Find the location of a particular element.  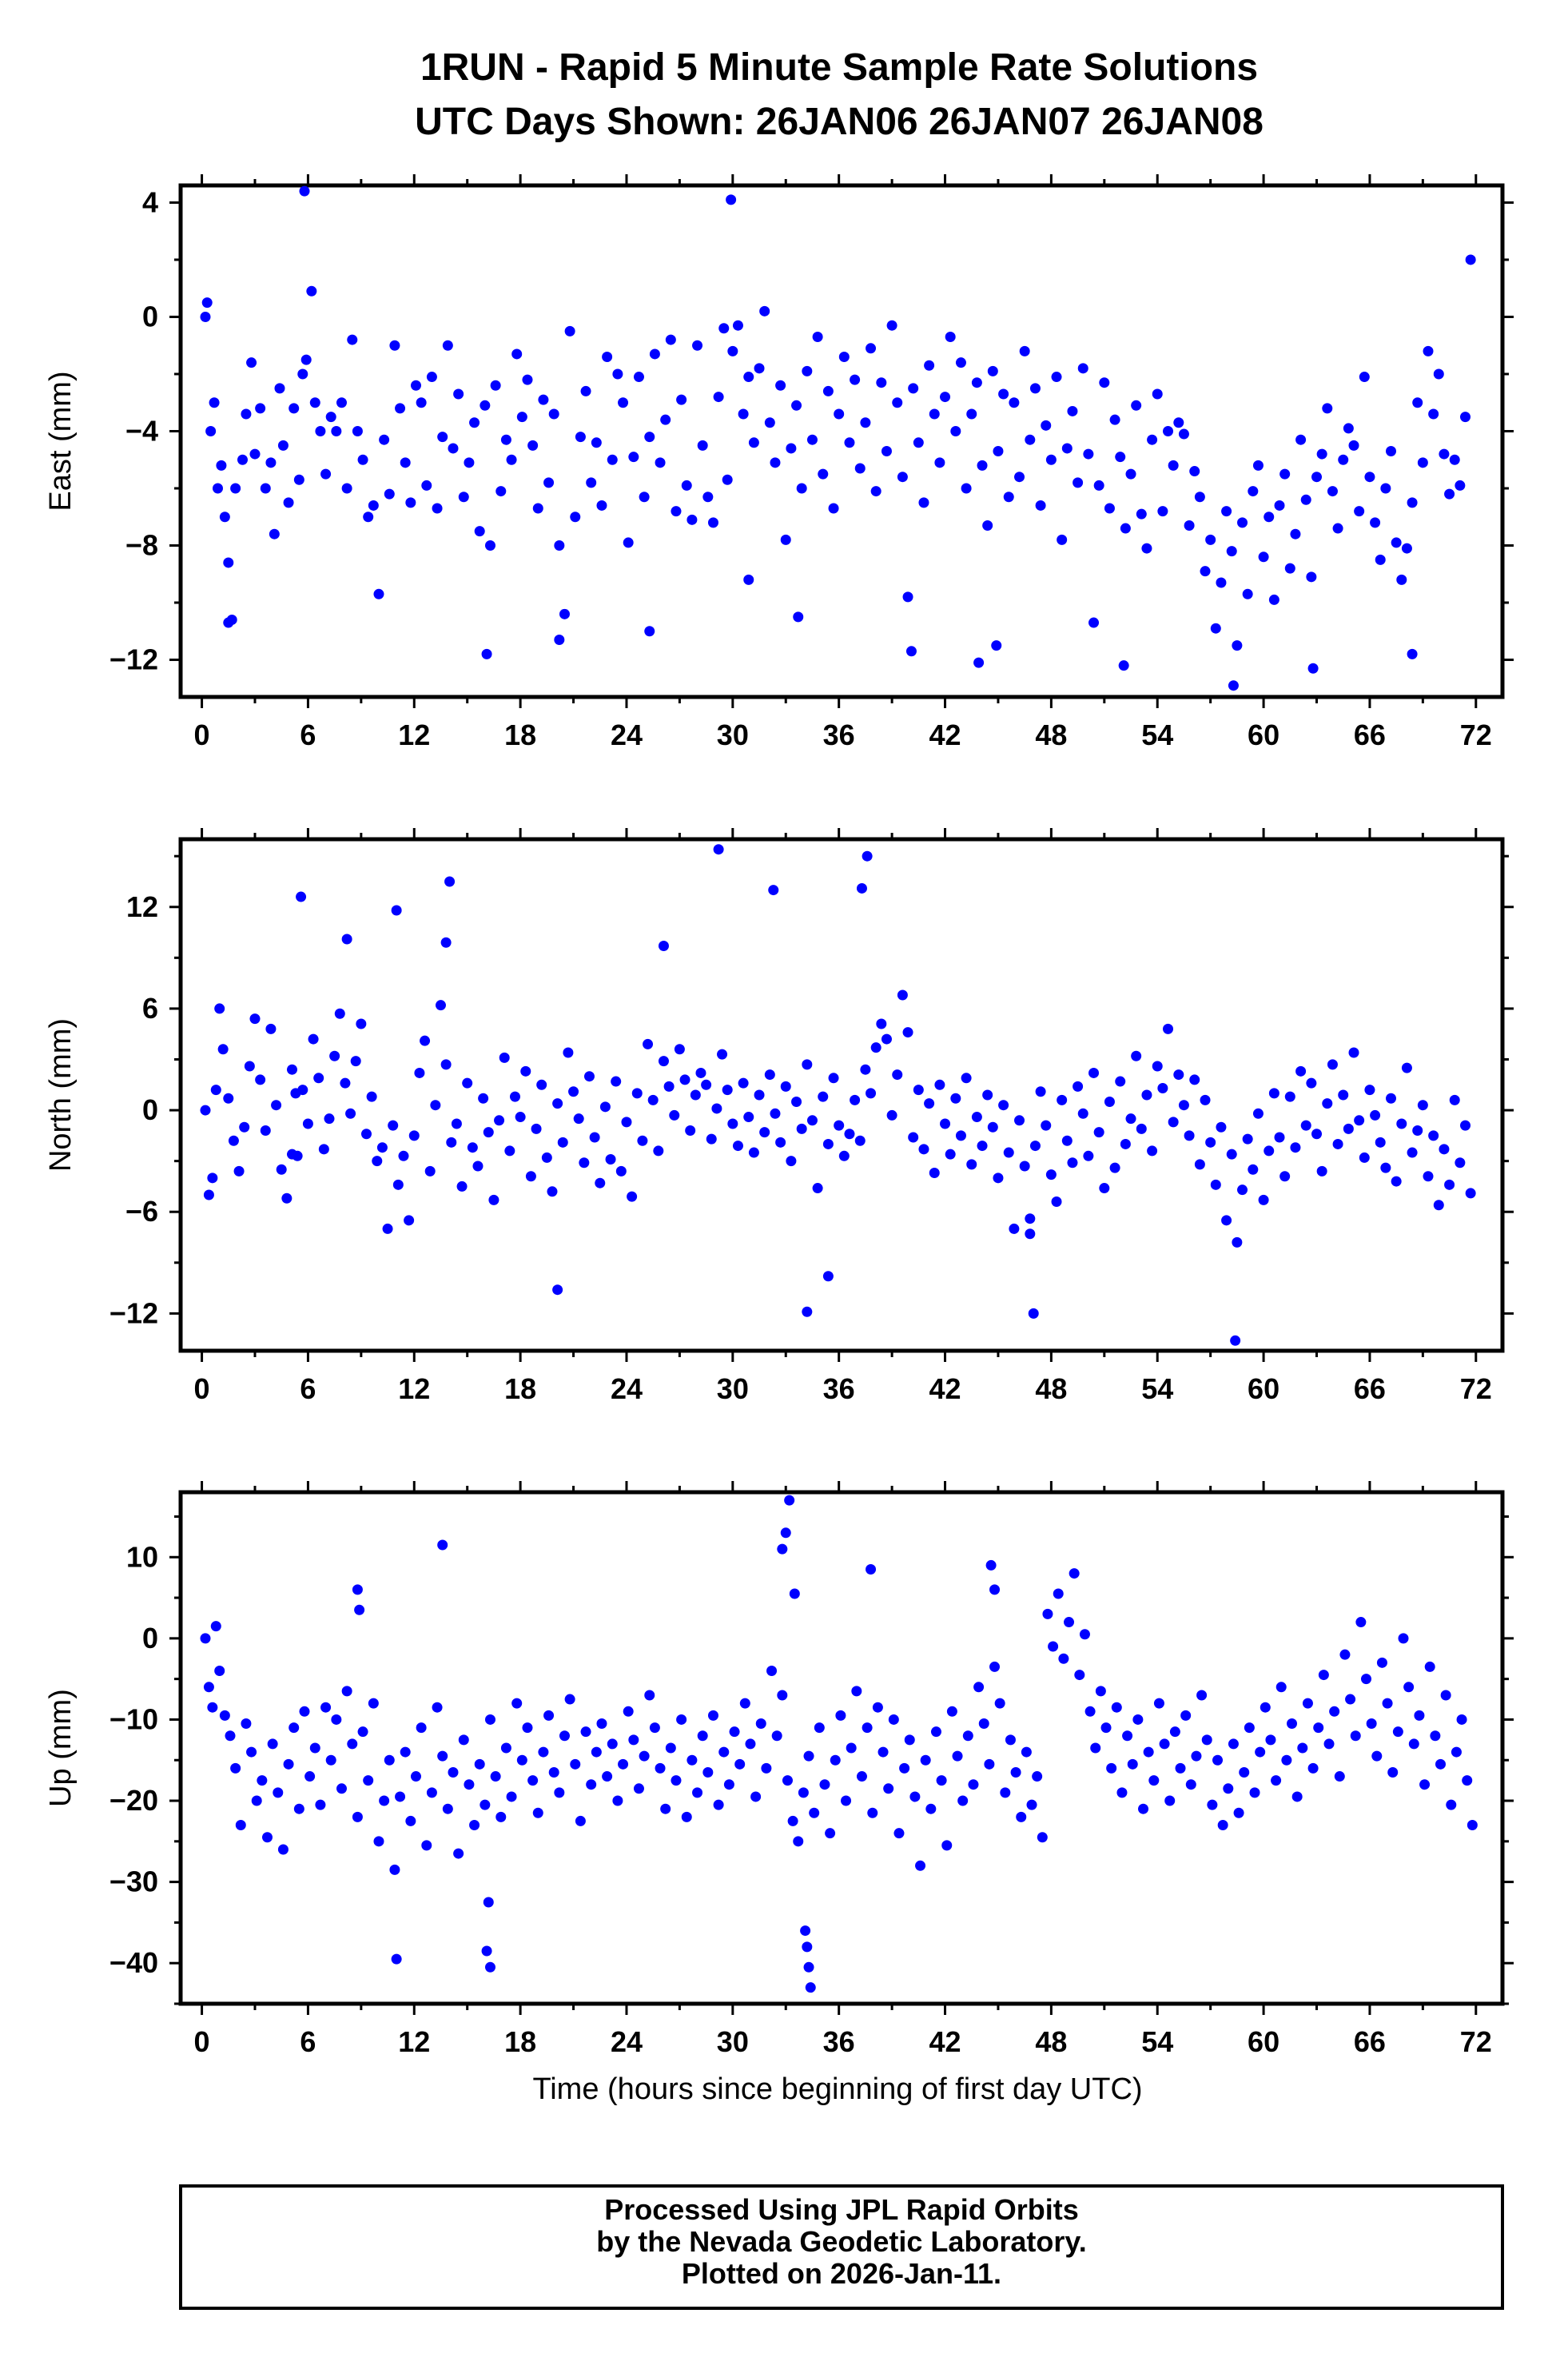

up-x-tick-label: 60 is located at coordinates (1263, 2041).